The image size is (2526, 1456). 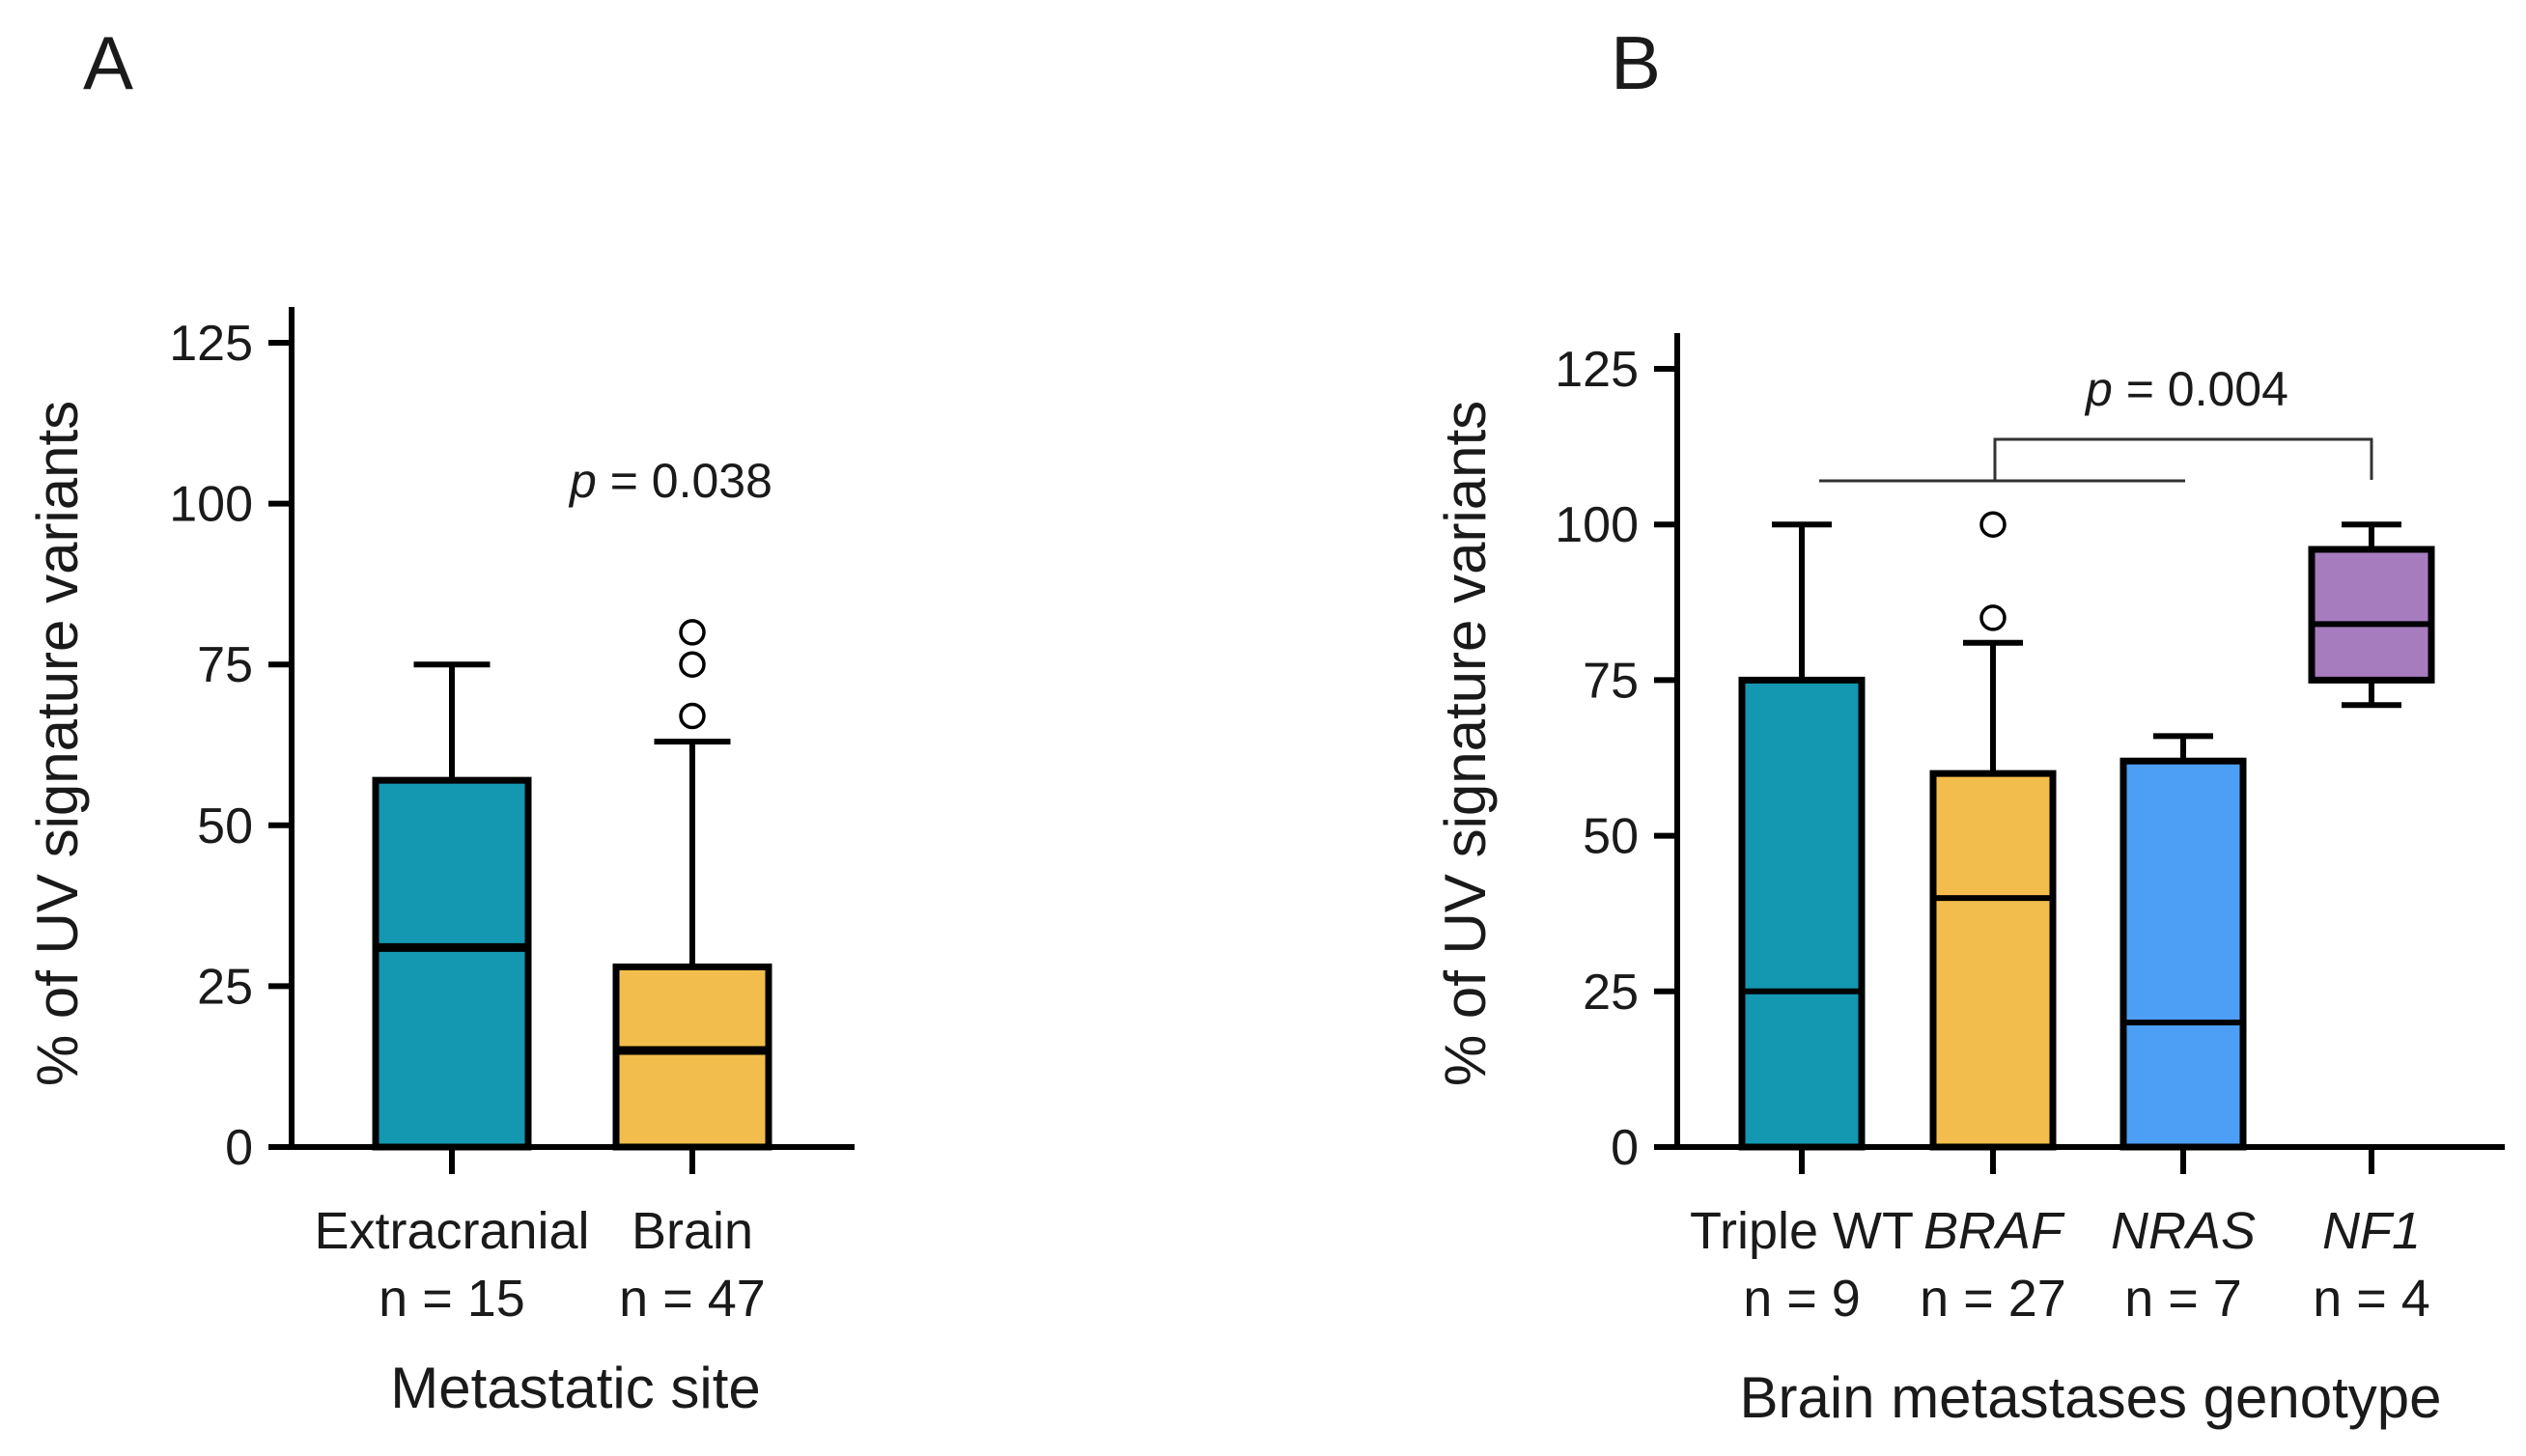 What do you see at coordinates (108, 63) in the screenshot?
I see `panel-a-letter: A` at bounding box center [108, 63].